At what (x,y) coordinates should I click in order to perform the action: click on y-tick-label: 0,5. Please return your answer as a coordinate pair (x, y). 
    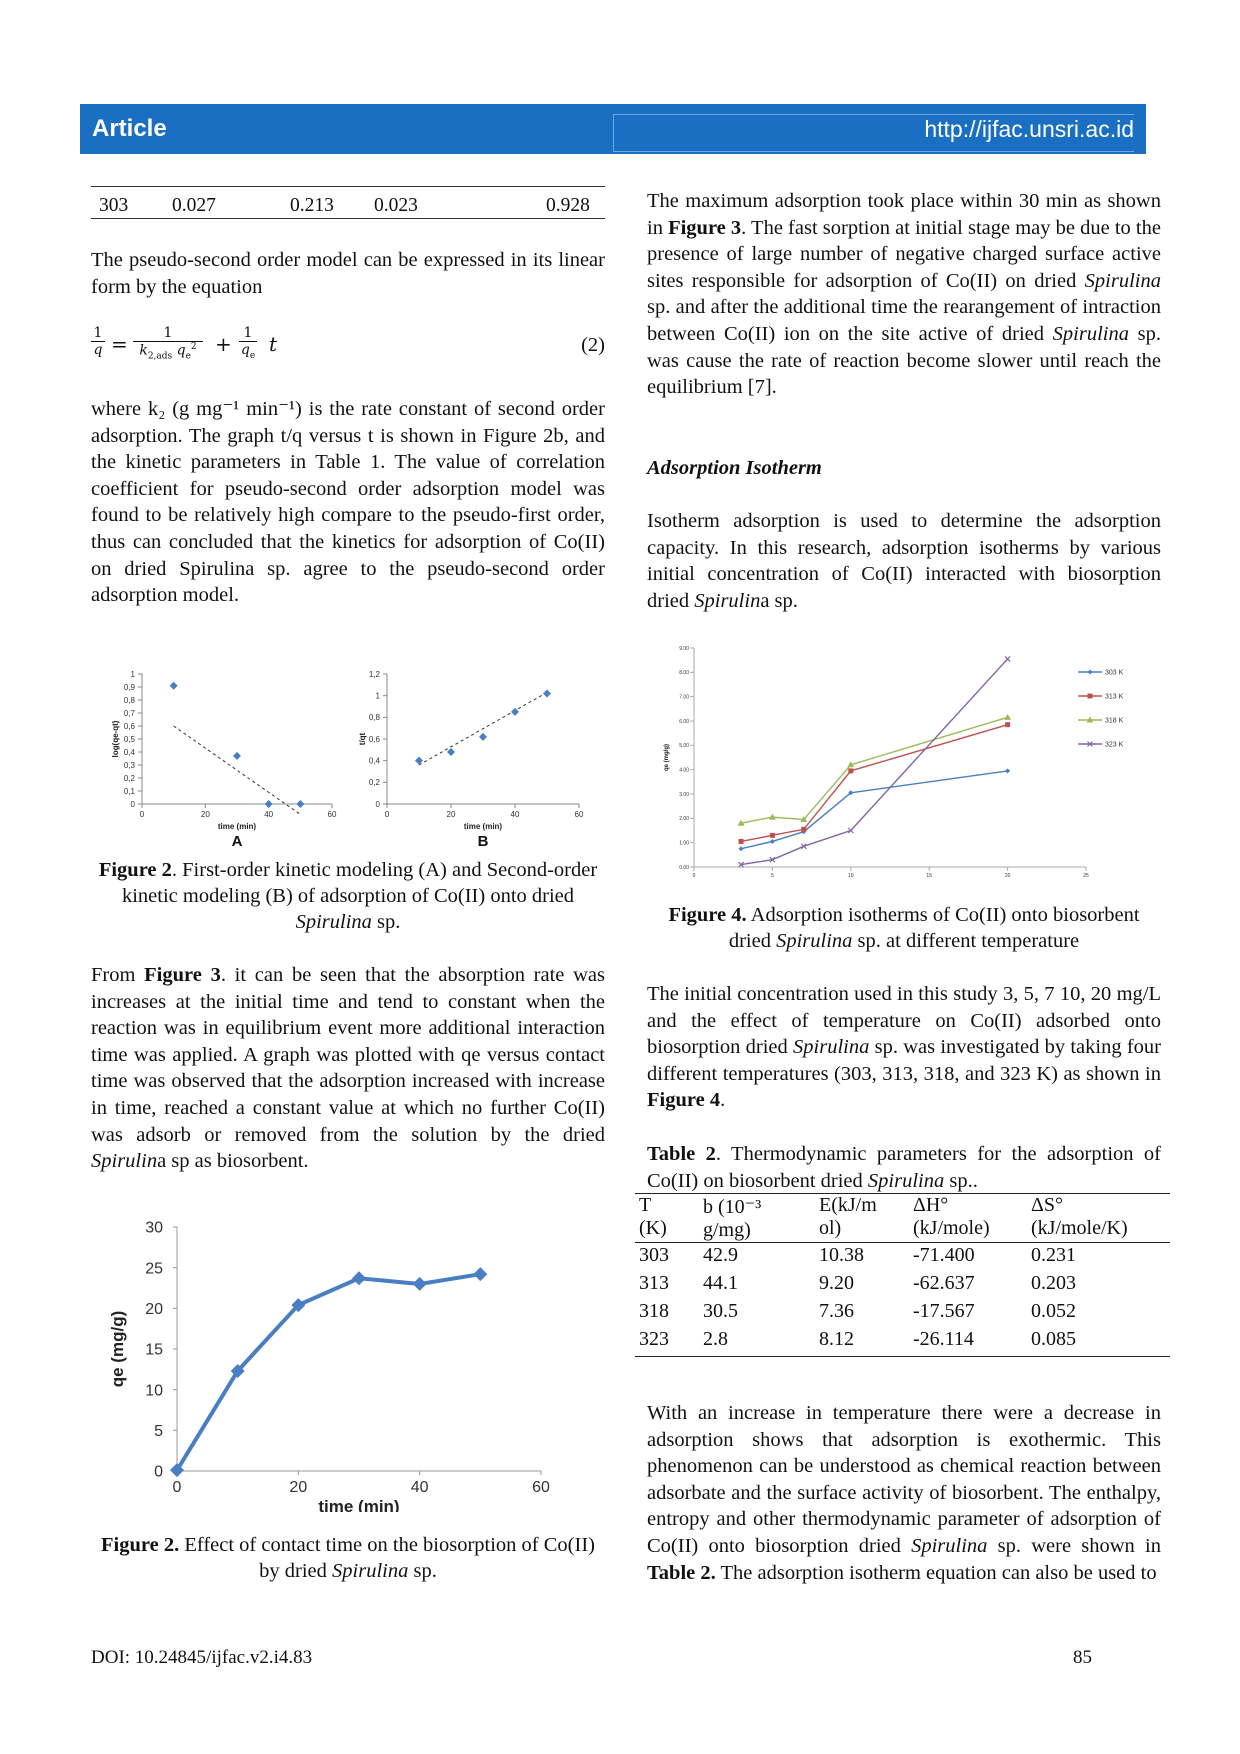
    Looking at the image, I should click on (130, 739).